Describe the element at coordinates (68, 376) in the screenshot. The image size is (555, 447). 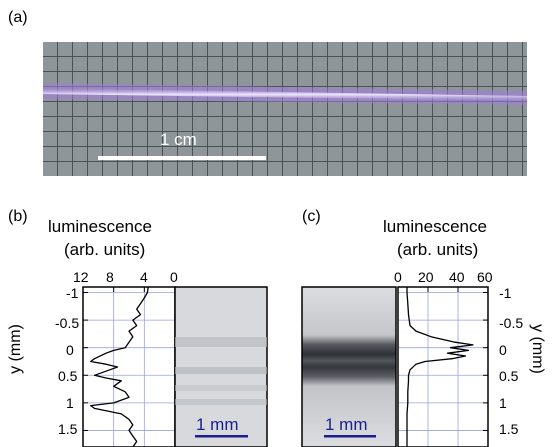
I see `panel-b-ytick: 0.5` at that location.